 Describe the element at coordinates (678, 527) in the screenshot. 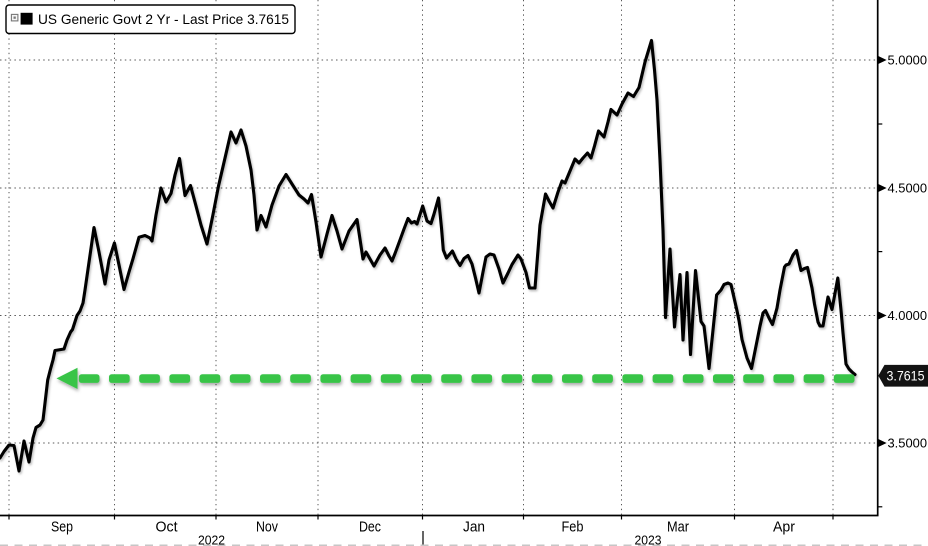

I see `svg-text: Mar` at that location.